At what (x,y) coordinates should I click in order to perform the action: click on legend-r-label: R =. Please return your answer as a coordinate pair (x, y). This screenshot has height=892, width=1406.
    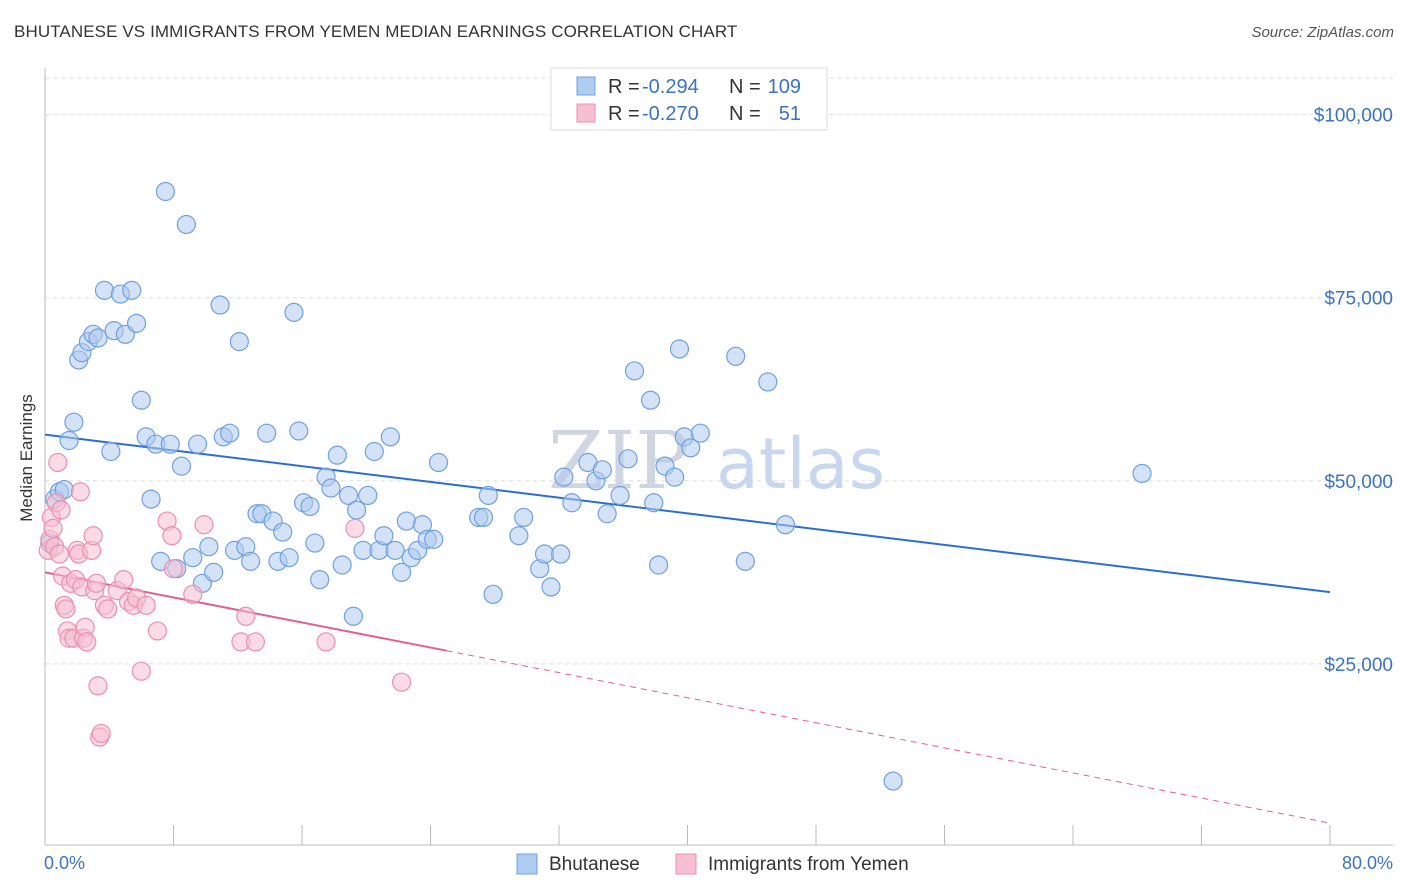
    Looking at the image, I should click on (624, 114).